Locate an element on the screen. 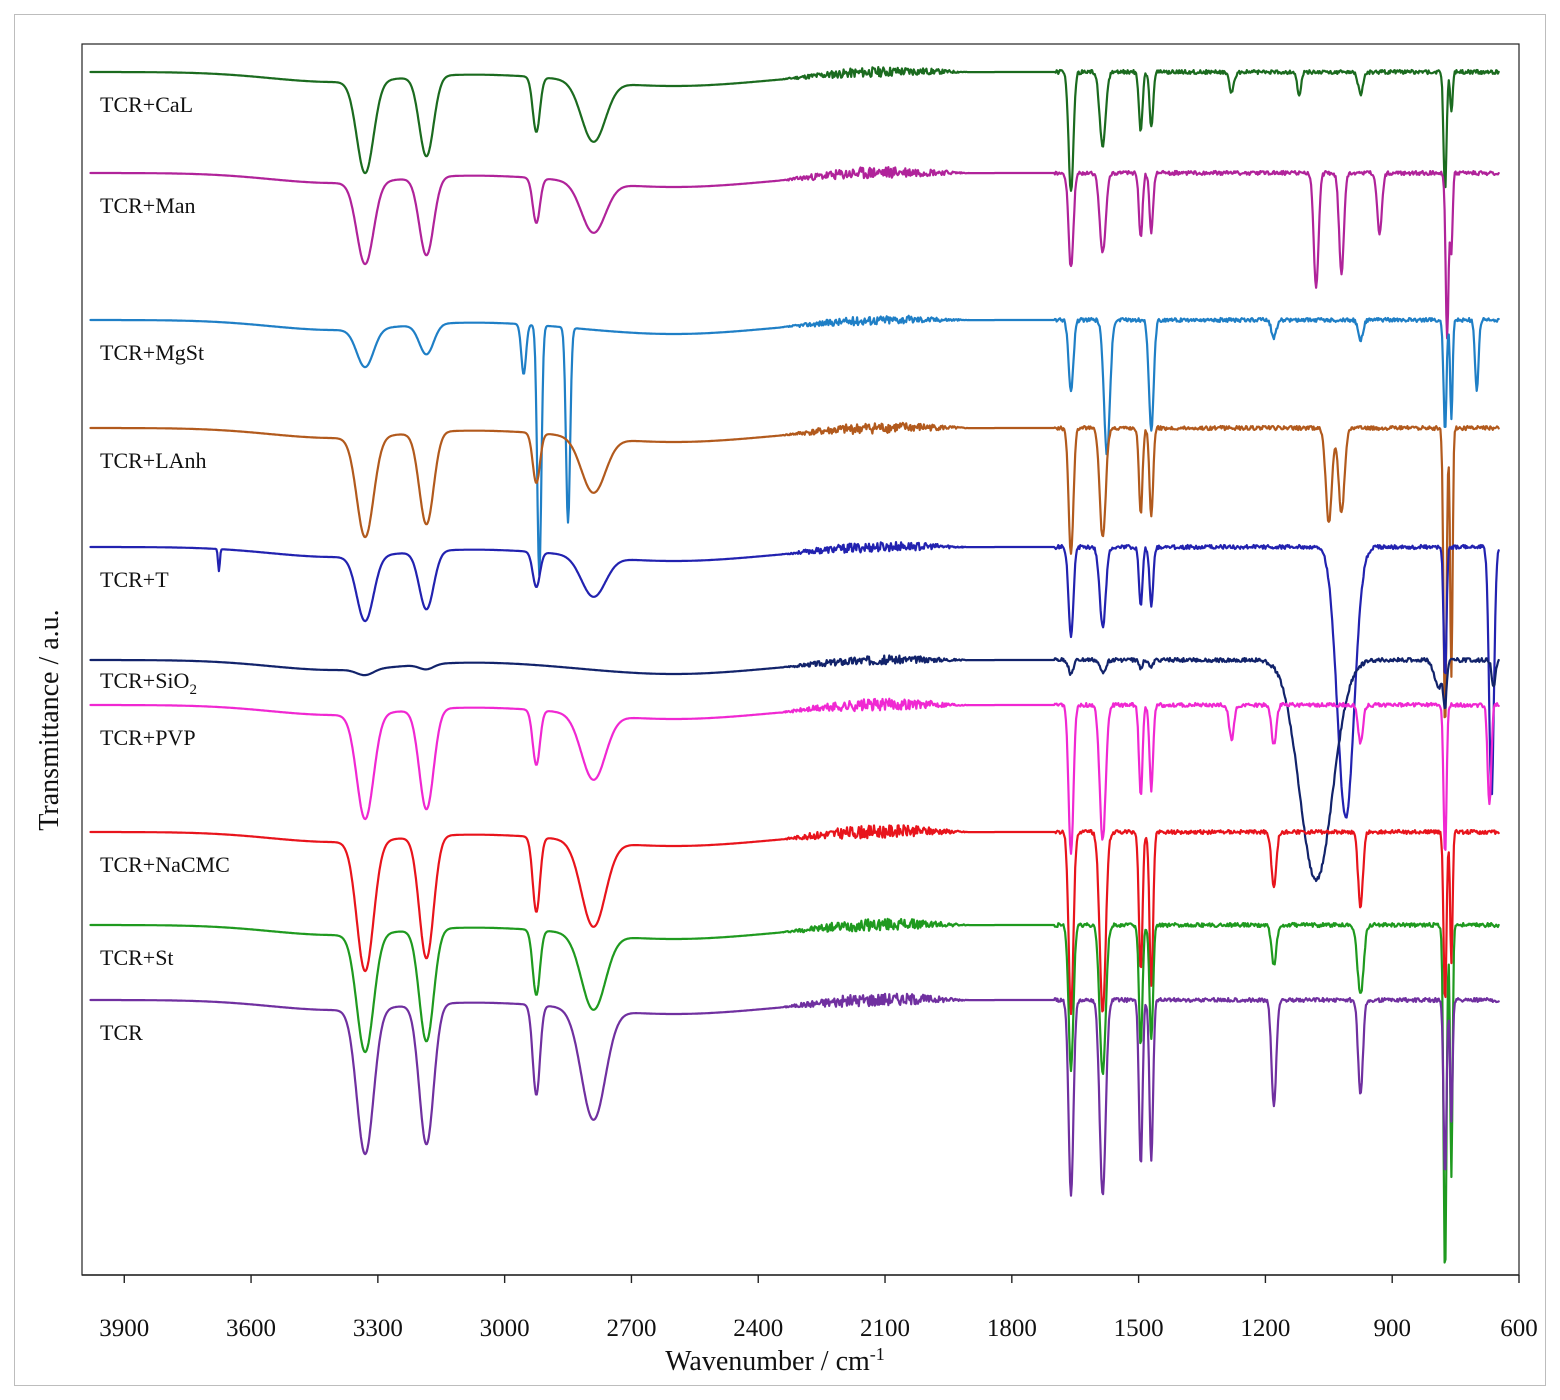 Image resolution: width=1560 pixels, height=1400 pixels. y-axis-title: Transmittance / a.u. is located at coordinates (49, 719).